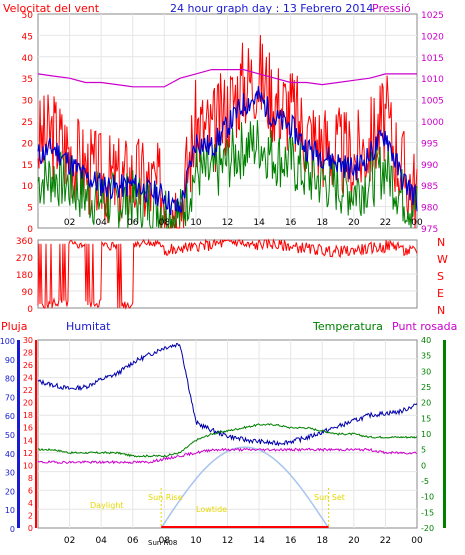 This screenshot has width=465, height=555. Describe the element at coordinates (442, 259) in the screenshot. I see `compass-letter: W` at that location.